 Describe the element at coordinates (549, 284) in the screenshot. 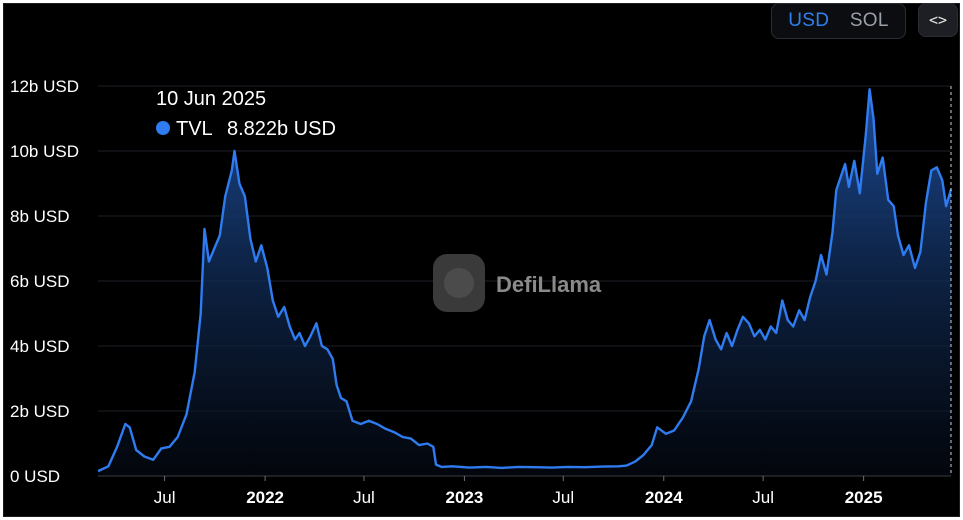

I see `watermark-text: DefiLlama` at that location.